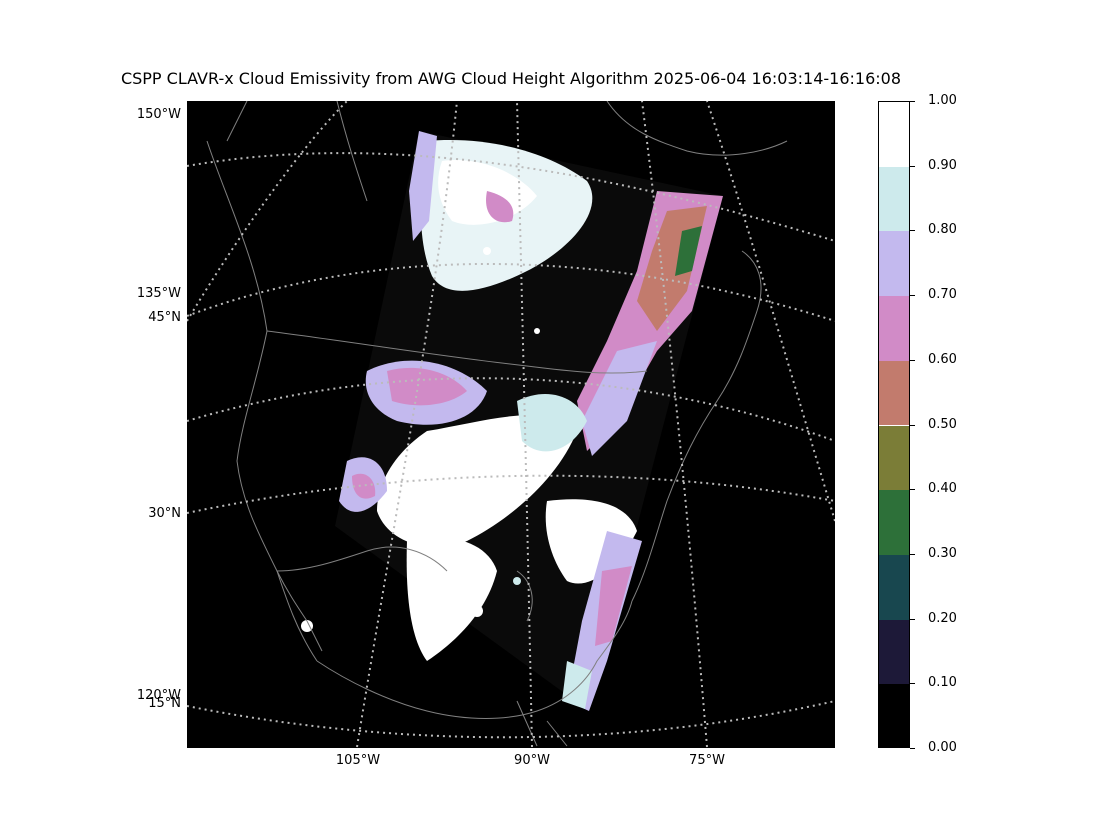 This screenshot has width=1120, height=840. I want to click on lat-label-45n: 45°N, so click(164, 317).